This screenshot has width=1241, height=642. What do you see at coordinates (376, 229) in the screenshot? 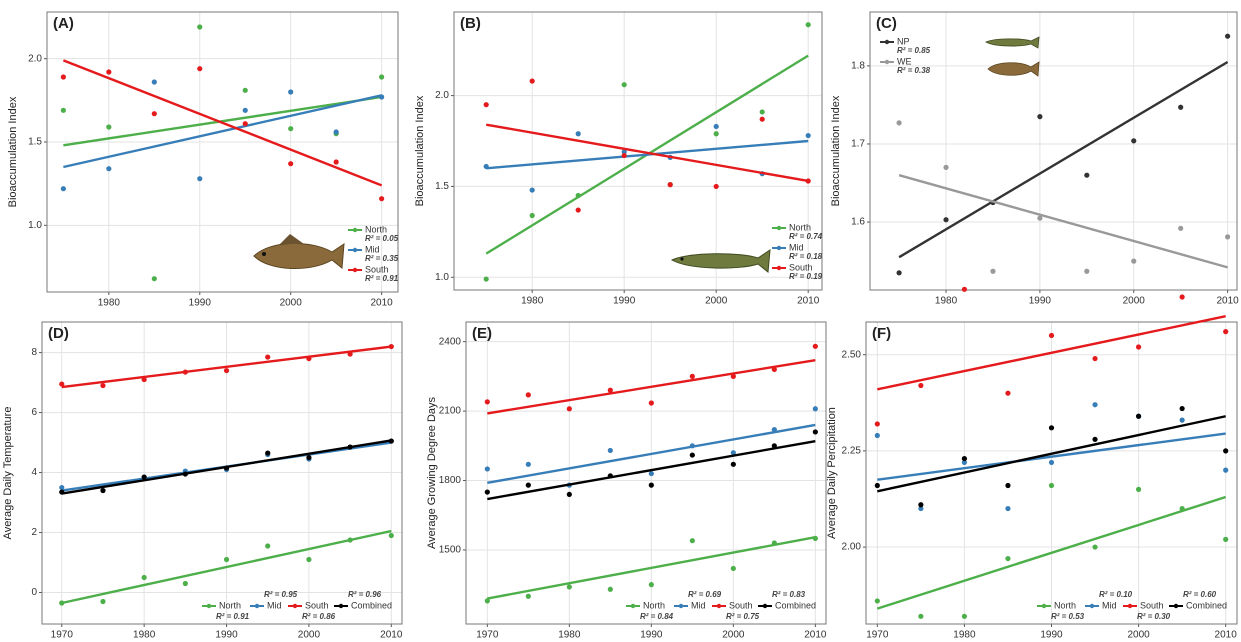
I see `legend-label: North` at bounding box center [376, 229].